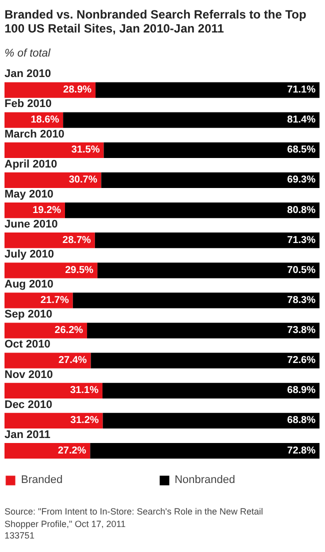 The image size is (325, 552). Describe the element at coordinates (79, 270) in the screenshot. I see `data-label: 29.5%` at that location.